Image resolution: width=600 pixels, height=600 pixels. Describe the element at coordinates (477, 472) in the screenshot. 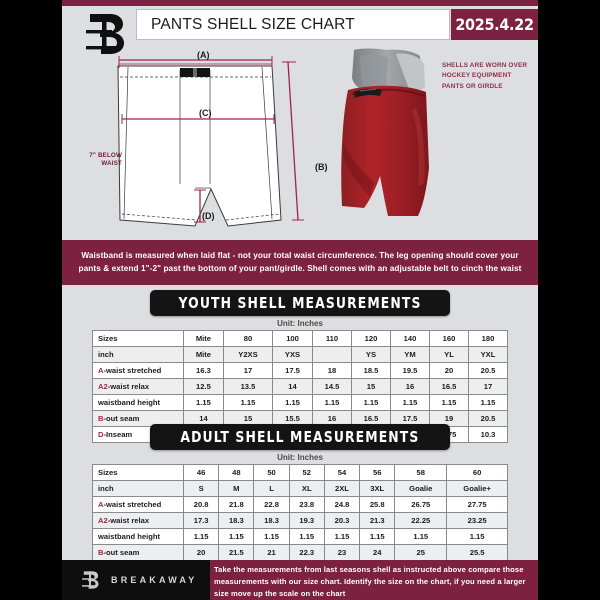

I see `table-cell: 60` at that location.